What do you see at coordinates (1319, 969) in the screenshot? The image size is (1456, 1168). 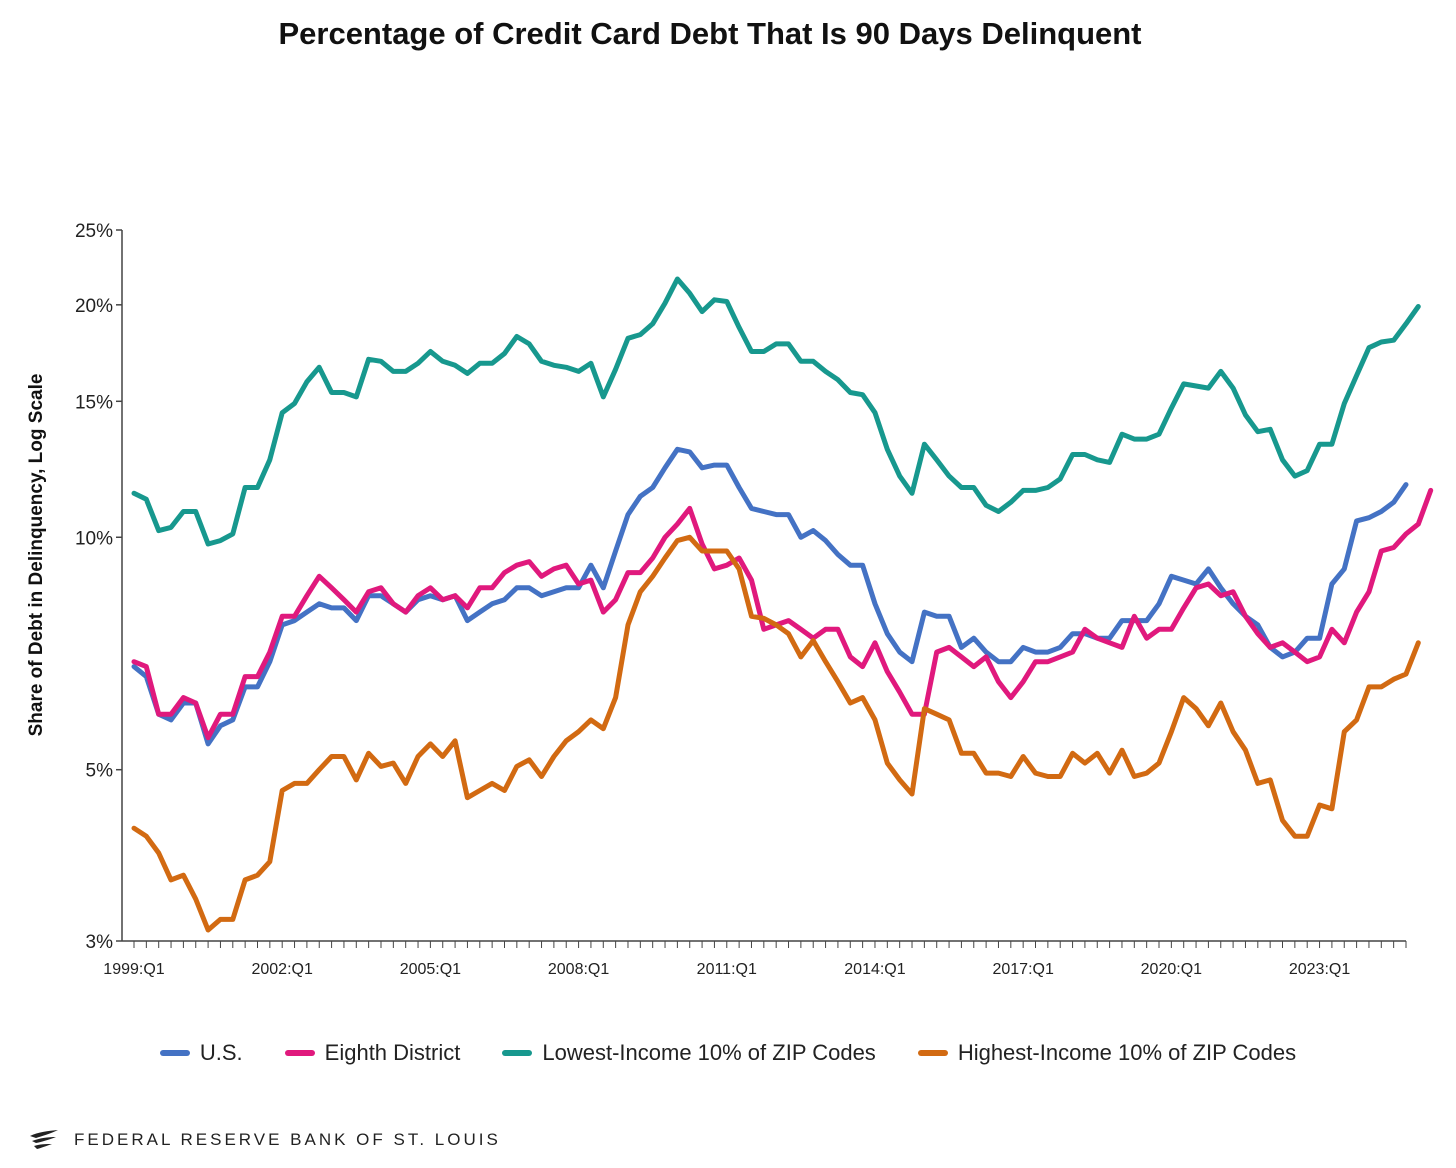 I see `x-tick-label: 2023:Q1` at bounding box center [1319, 969].